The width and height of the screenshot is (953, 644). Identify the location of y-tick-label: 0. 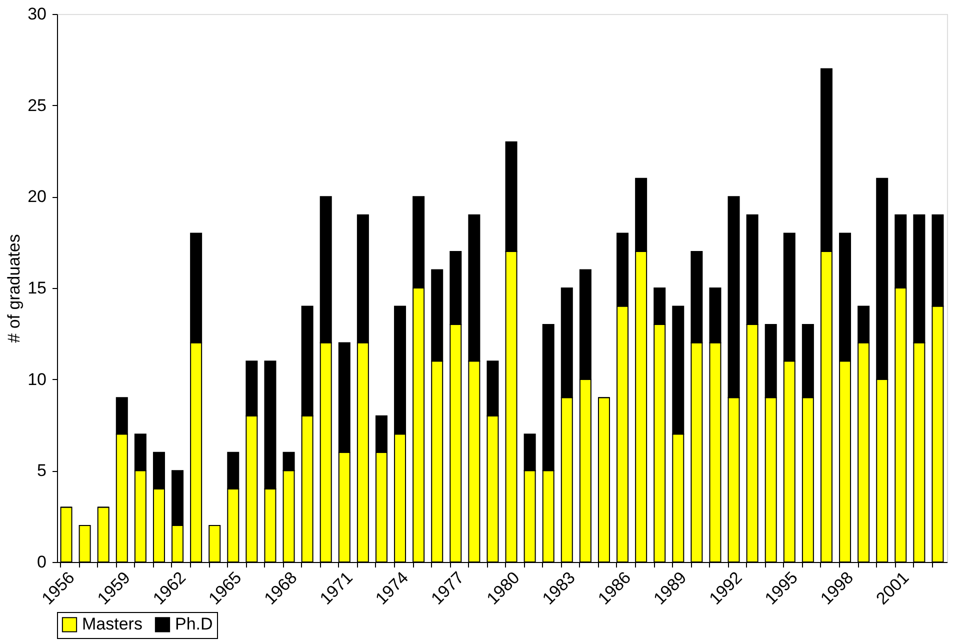
(41, 562).